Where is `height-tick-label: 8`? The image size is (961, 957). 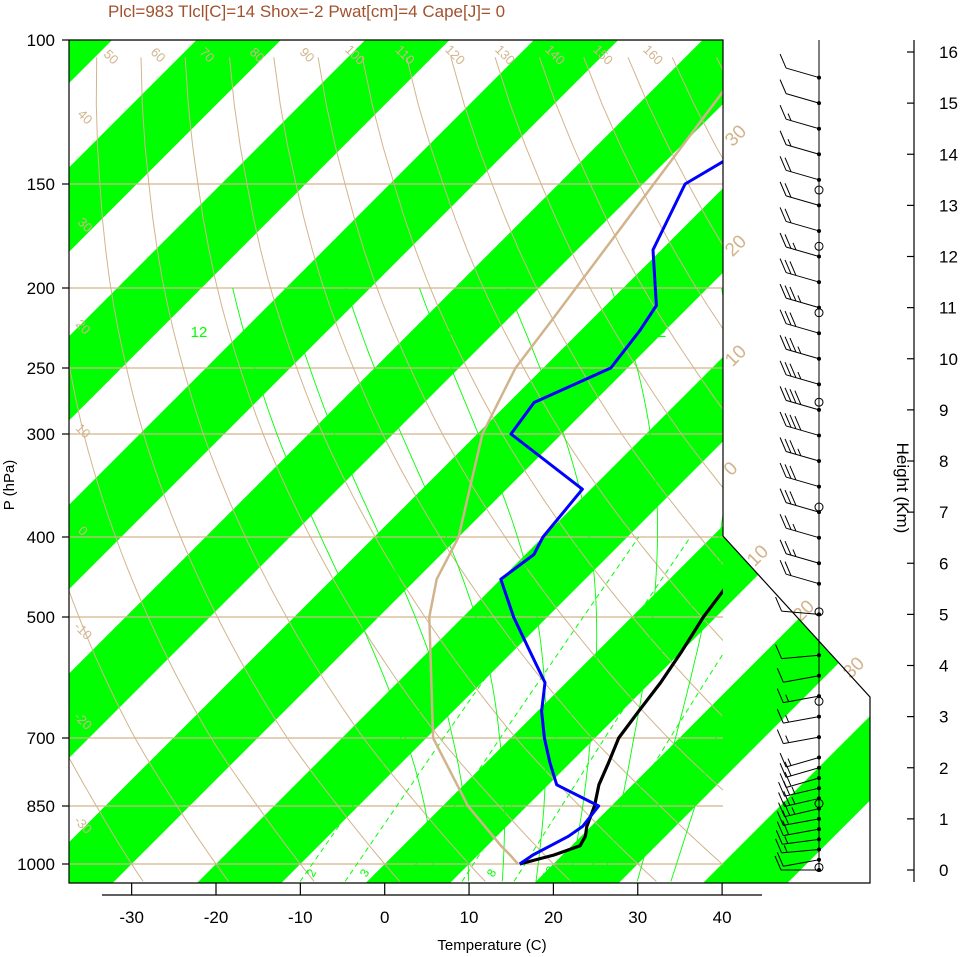 height-tick-label: 8 is located at coordinates (943, 461).